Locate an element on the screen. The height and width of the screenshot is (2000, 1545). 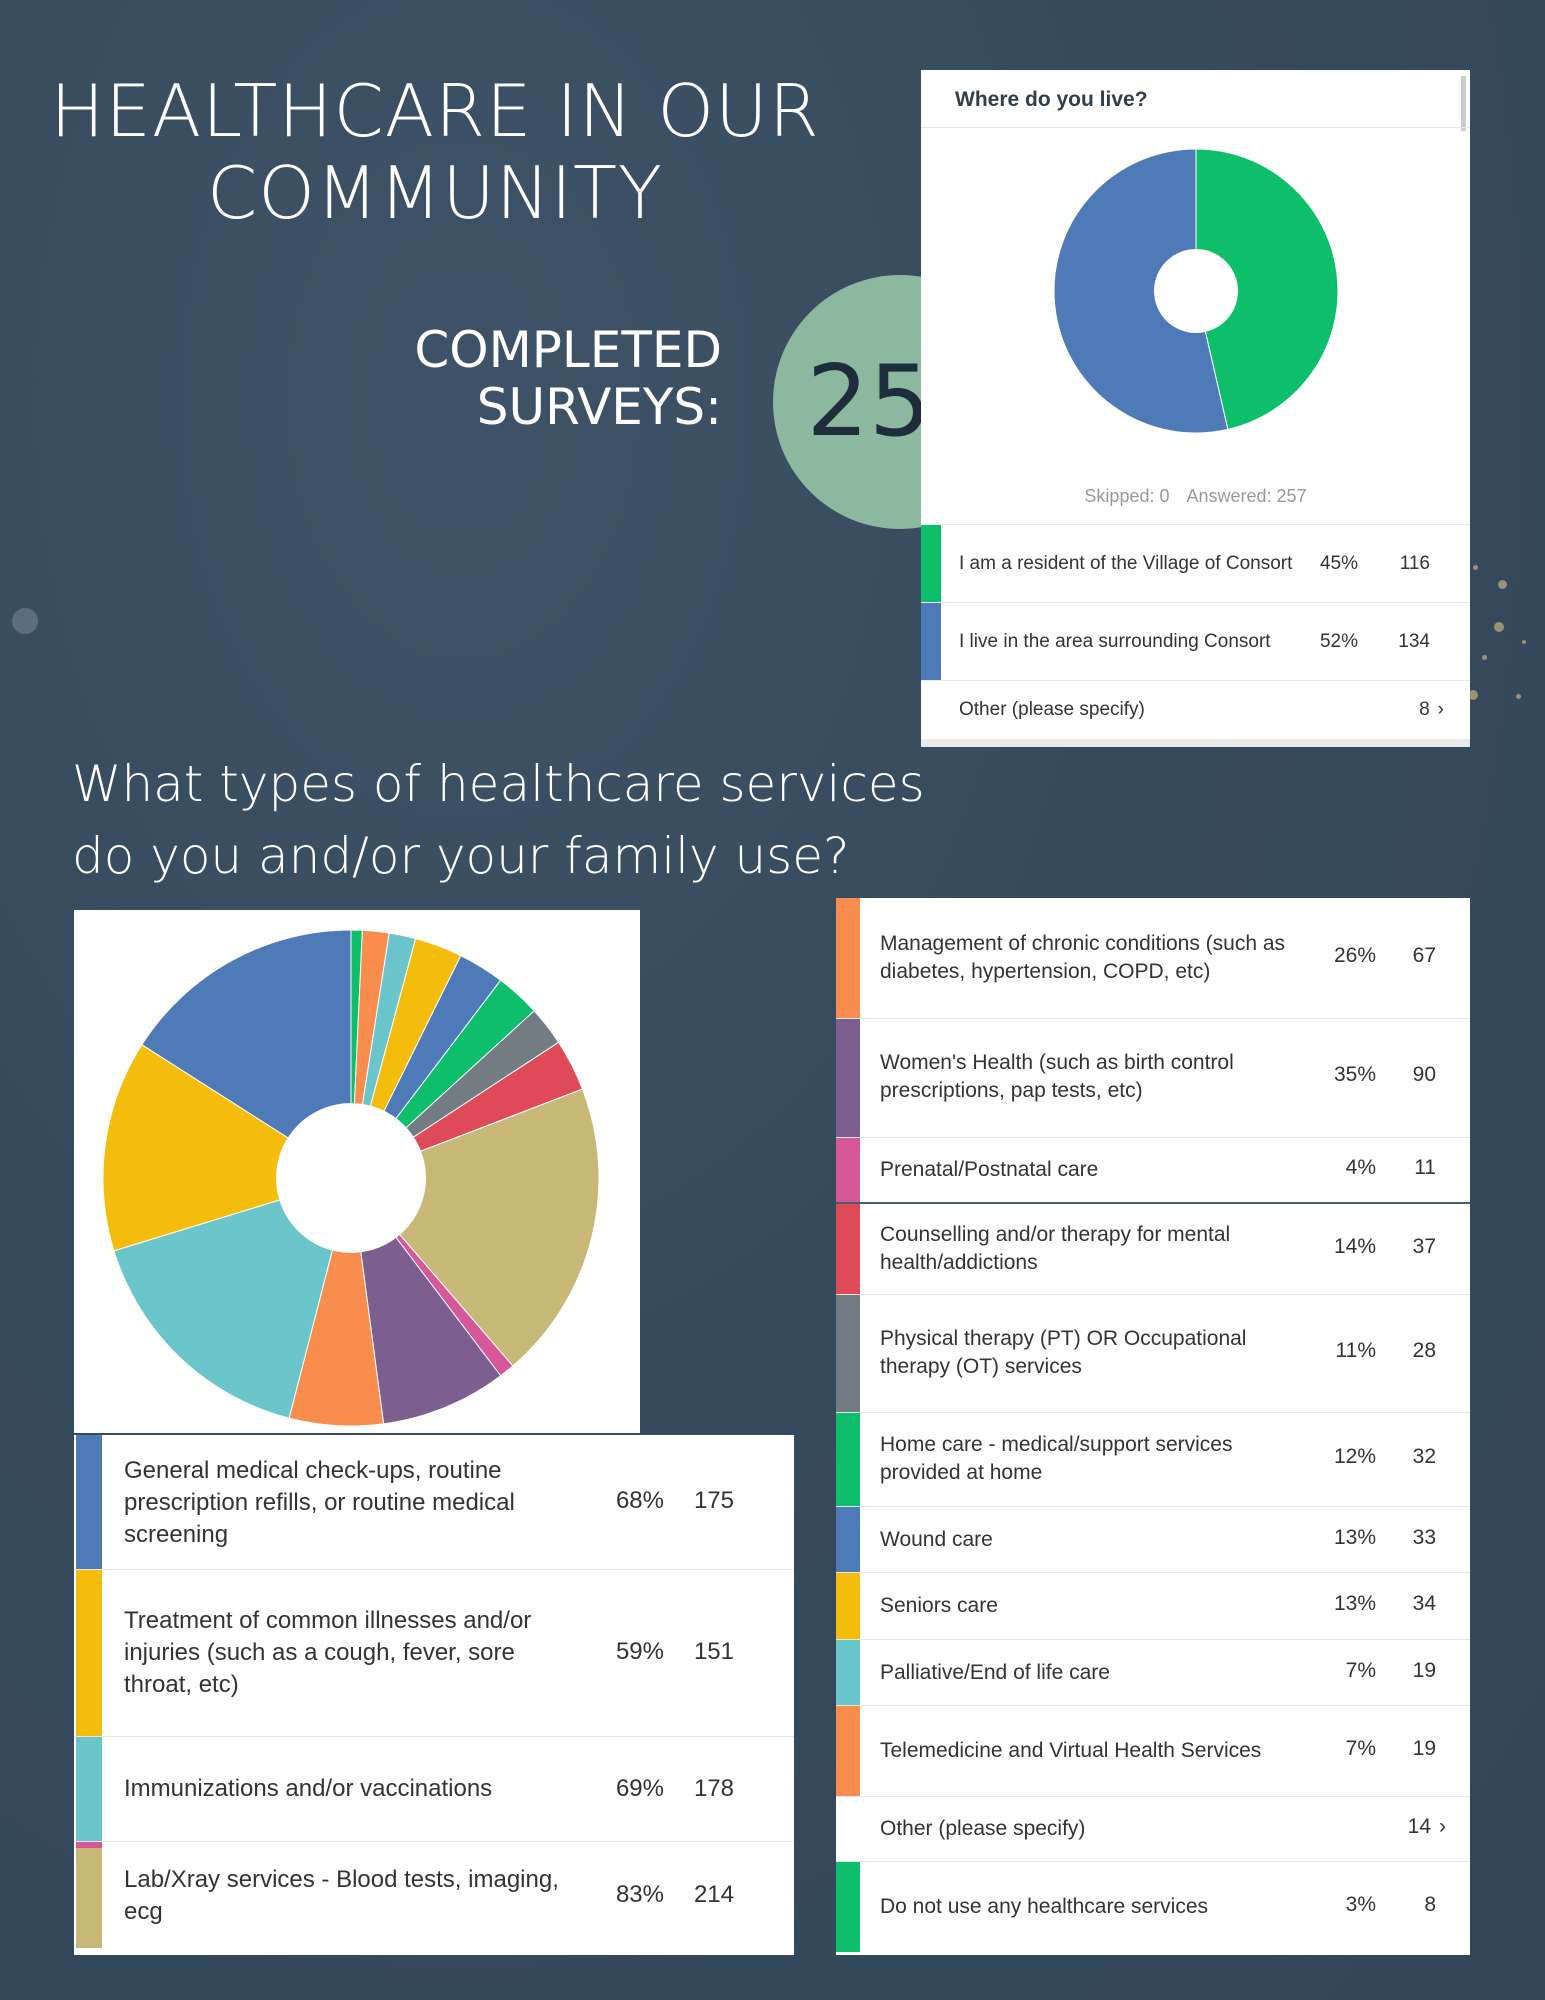
row-label: Wound care is located at coordinates (936, 1539).